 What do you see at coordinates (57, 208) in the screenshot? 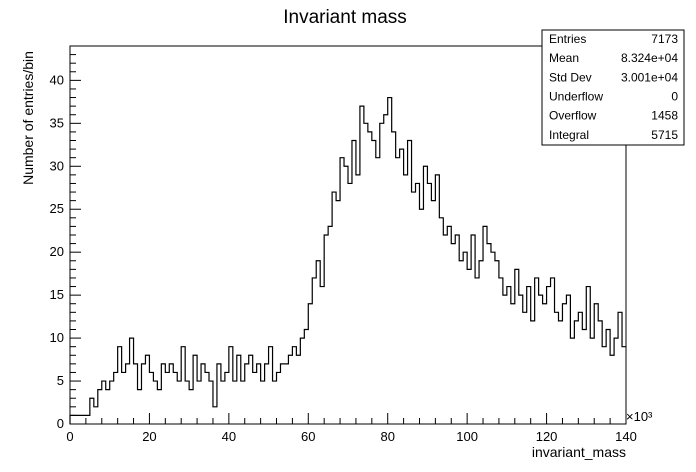
I see `y-tick-label: 25` at bounding box center [57, 208].